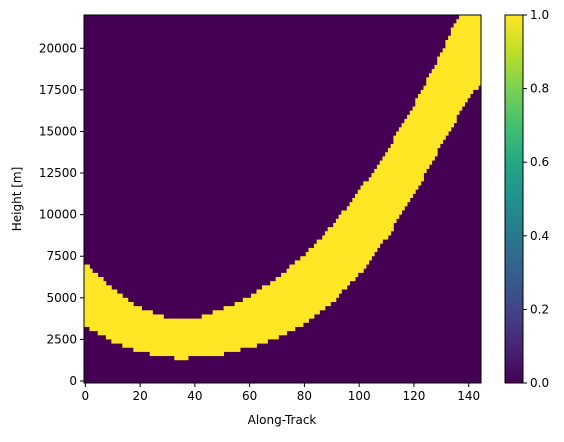 The height and width of the screenshot is (442, 564). Describe the element at coordinates (58, 173) in the screenshot. I see `y-tick-label: 12500` at that location.